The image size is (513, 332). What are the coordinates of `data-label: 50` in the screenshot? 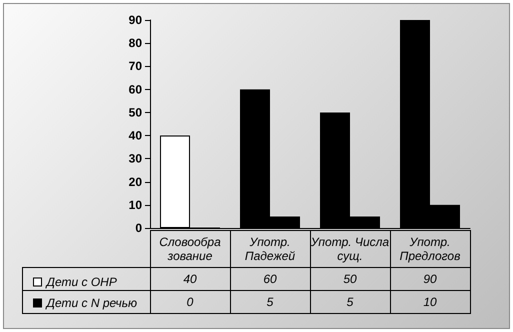 It's located at (350, 279).